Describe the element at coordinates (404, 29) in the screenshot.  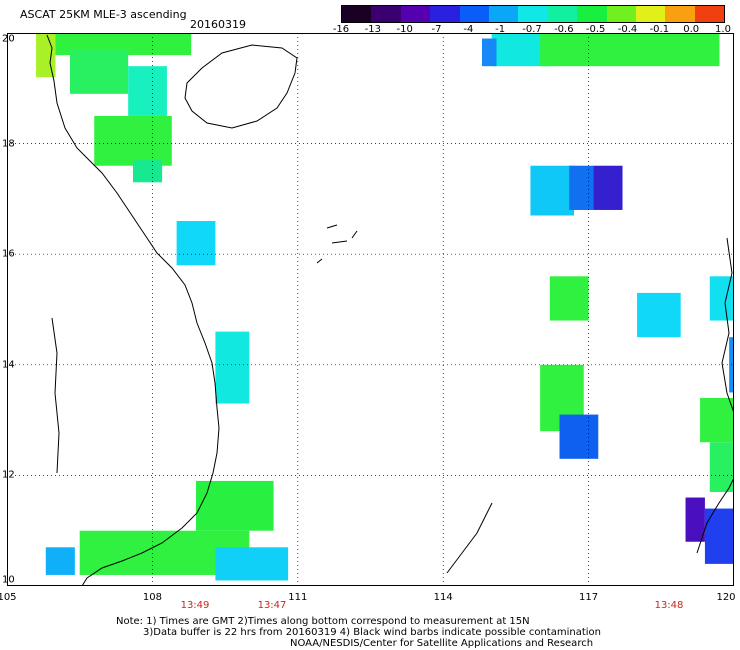
I see `color-scale-label: -10` at that location.